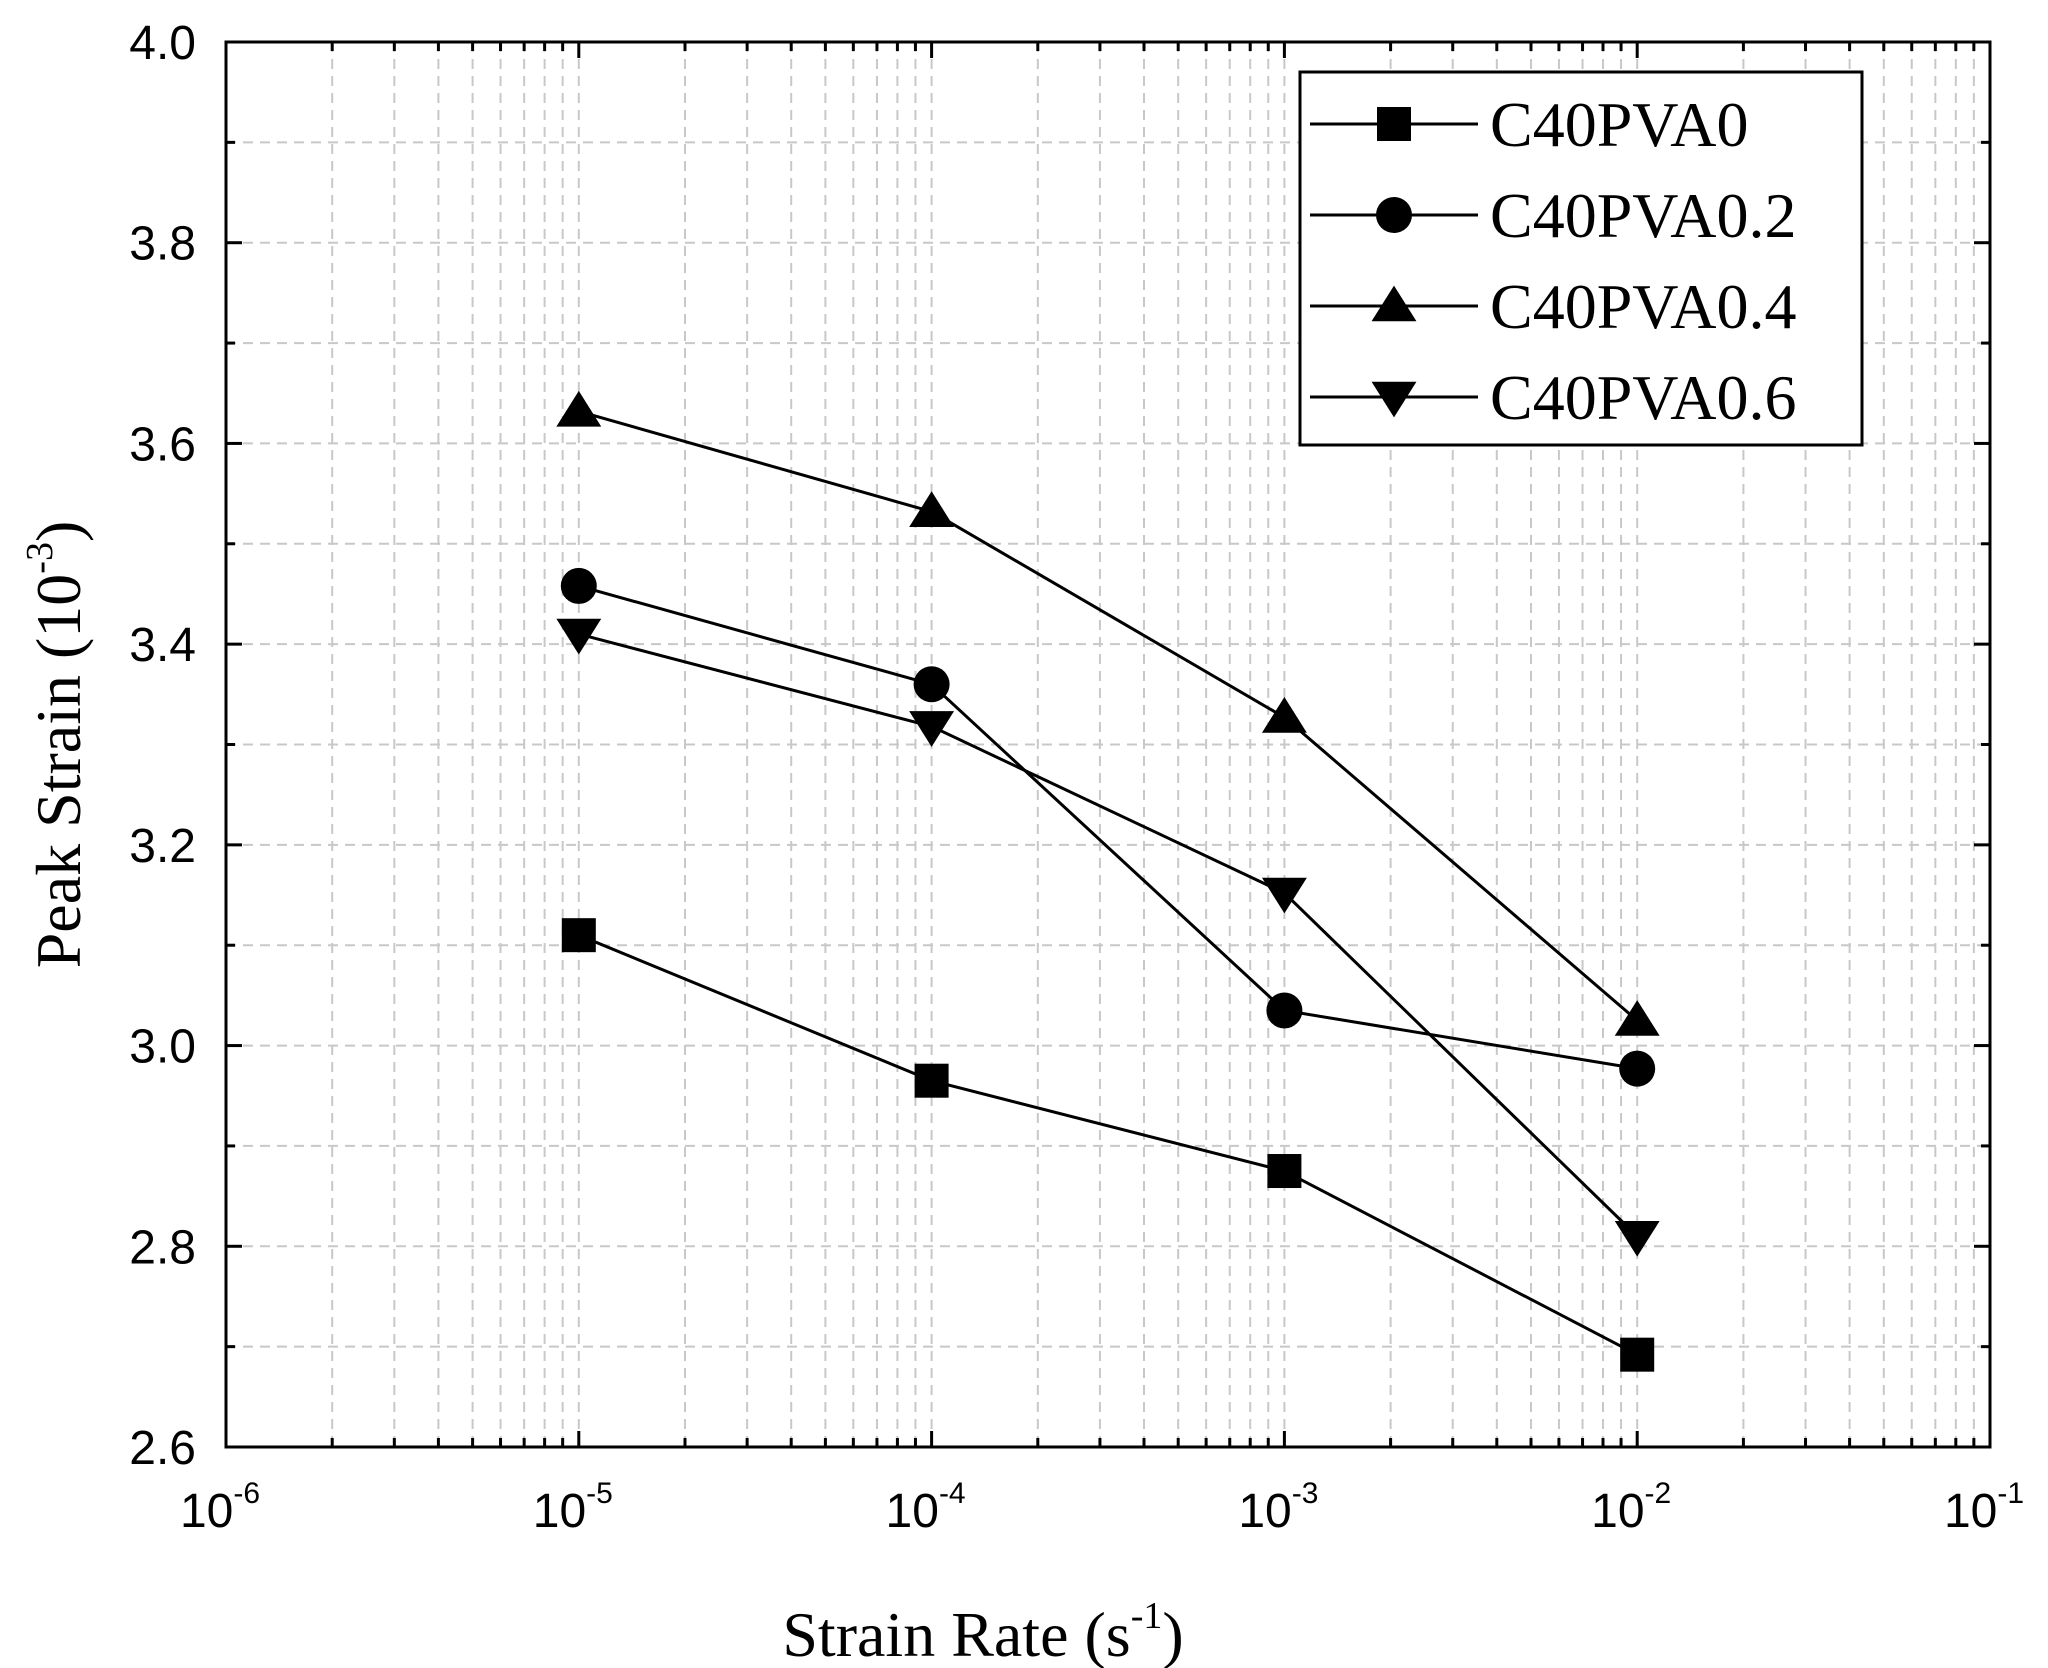 The image size is (2048, 1668). I want to click on legend-label: C40PVA0.4, so click(1643, 306).